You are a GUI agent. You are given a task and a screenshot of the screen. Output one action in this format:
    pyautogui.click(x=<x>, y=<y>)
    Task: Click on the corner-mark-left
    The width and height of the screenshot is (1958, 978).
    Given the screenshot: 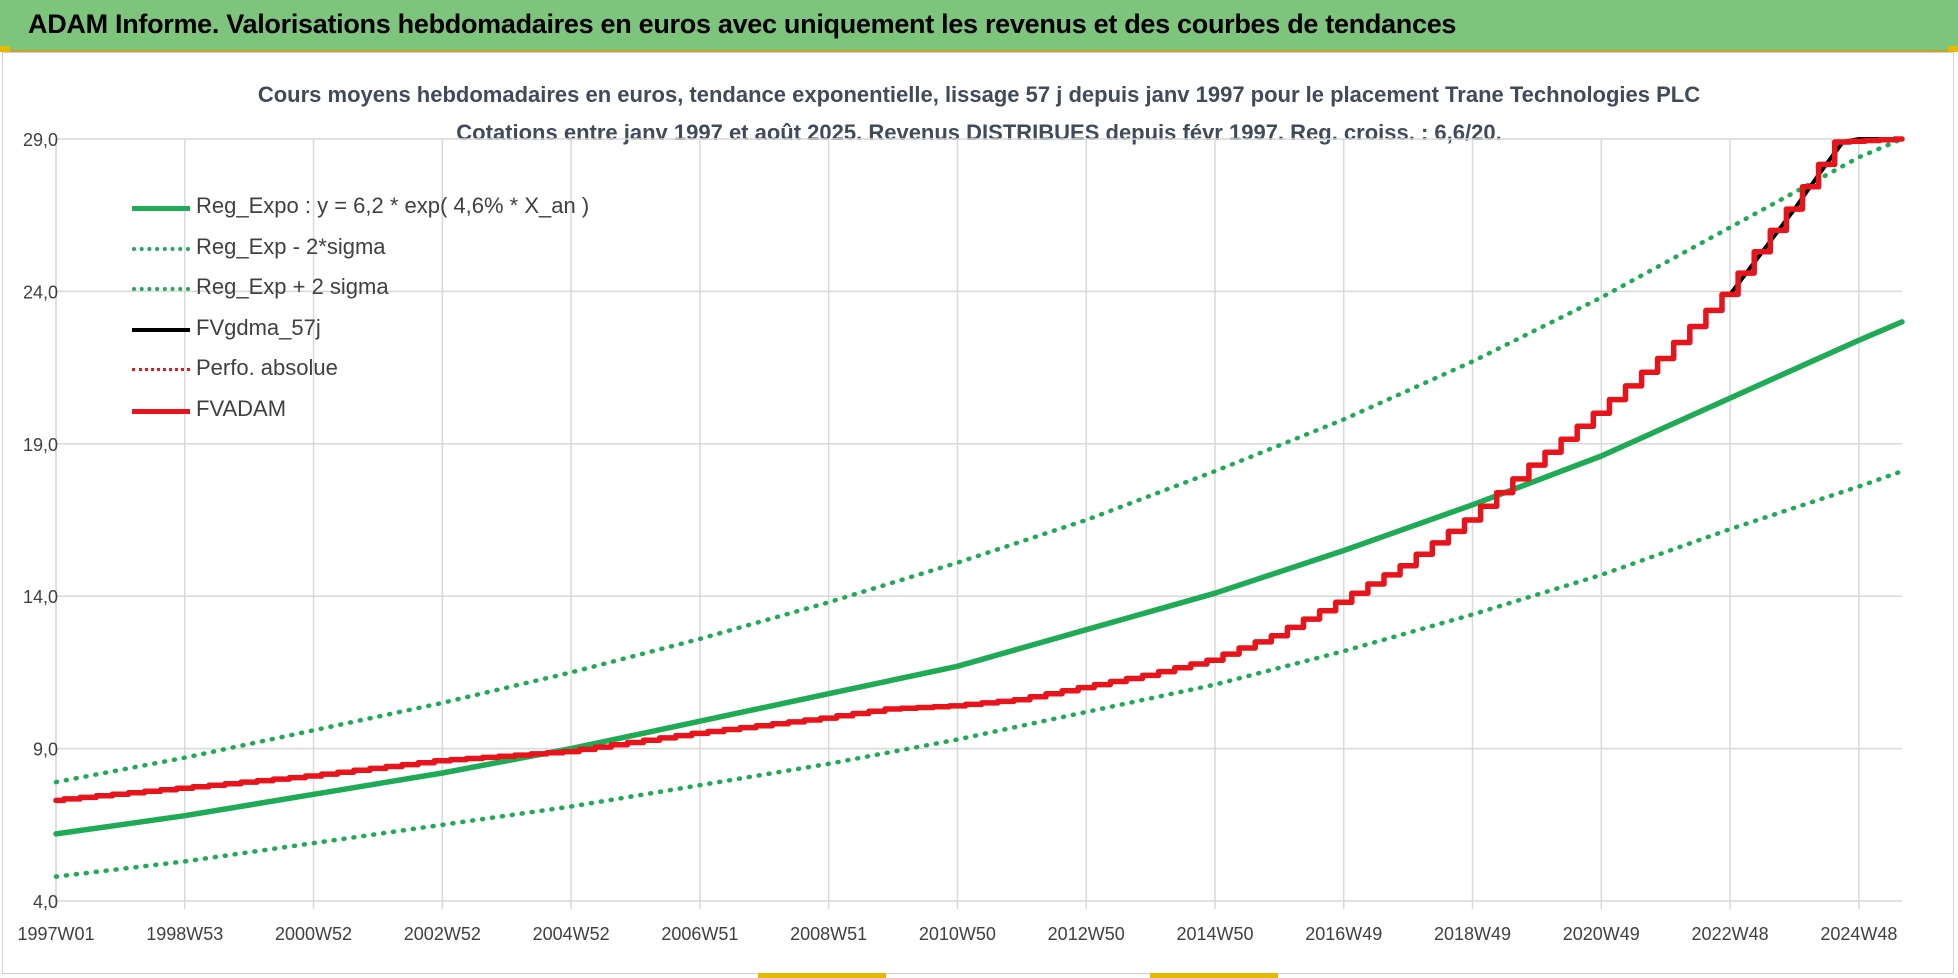 What is the action you would take?
    pyautogui.click(x=5, y=49)
    